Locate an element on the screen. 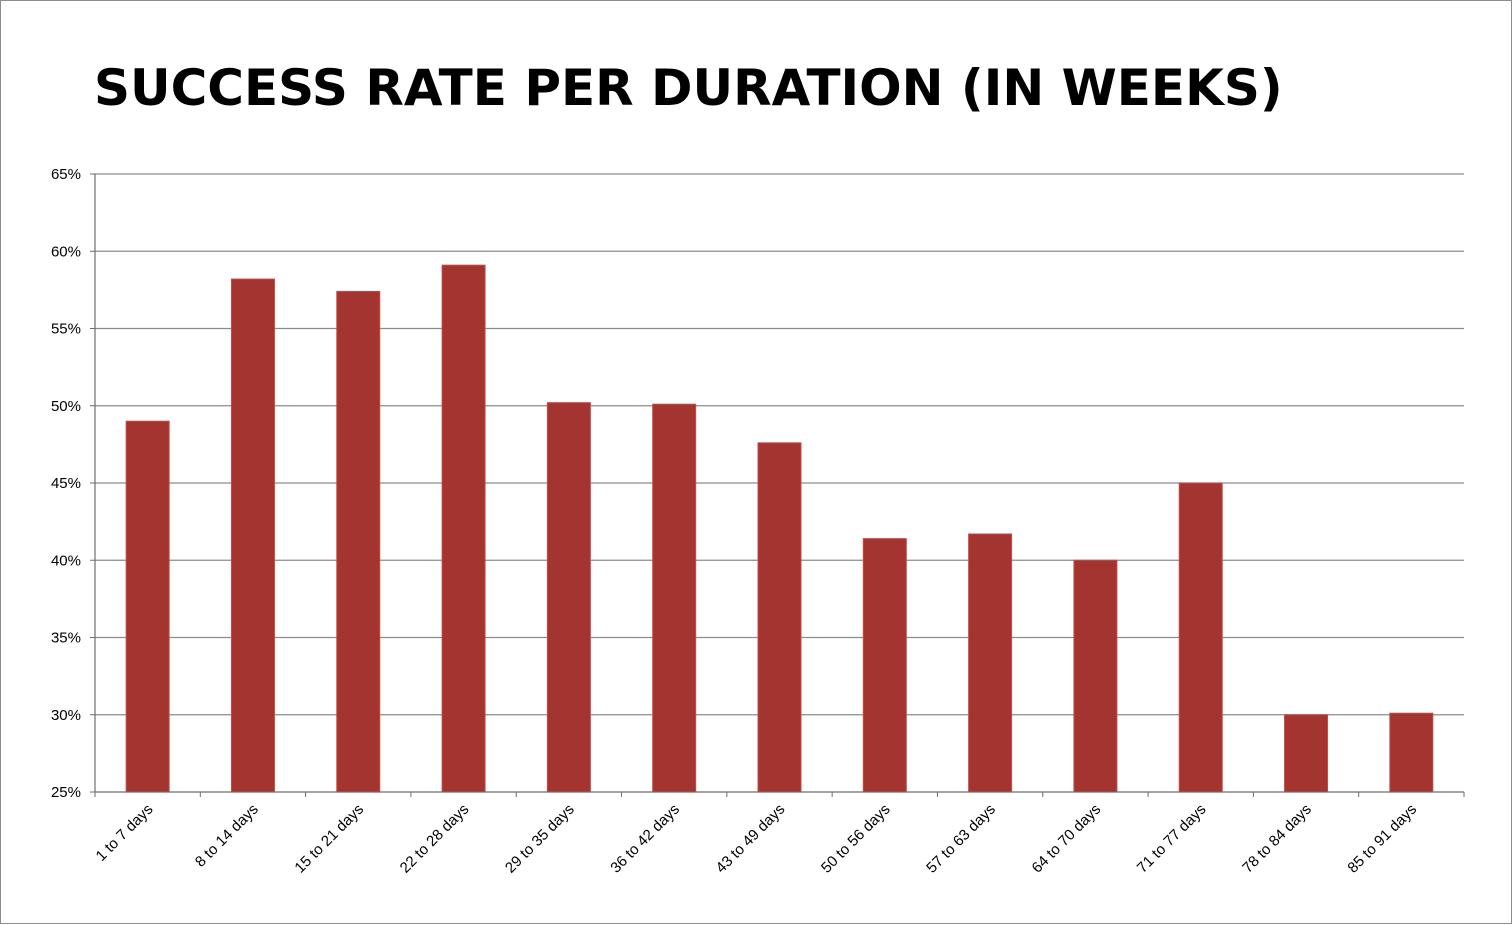 The image size is (1512, 925). y-tick-label: 35% is located at coordinates (66, 638).